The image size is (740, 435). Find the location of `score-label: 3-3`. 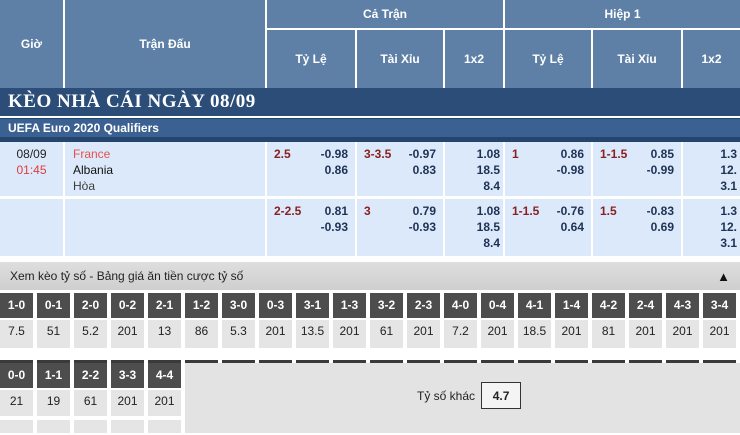

score-label: 3-3 is located at coordinates (127, 375).